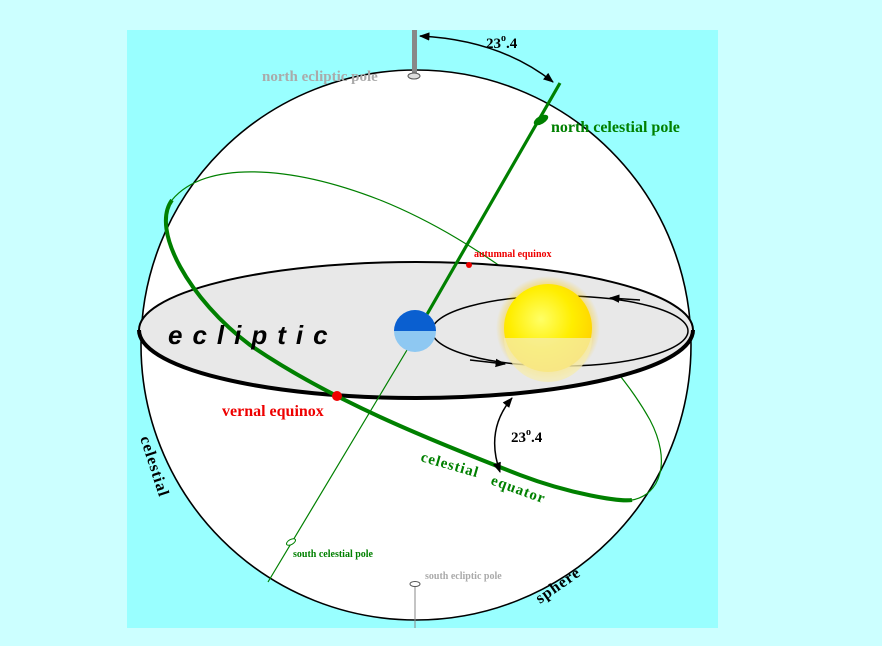 Image resolution: width=882 pixels, height=646 pixels. Describe the element at coordinates (416, 364) in the screenshot. I see `ecliptic-front-rim` at that location.